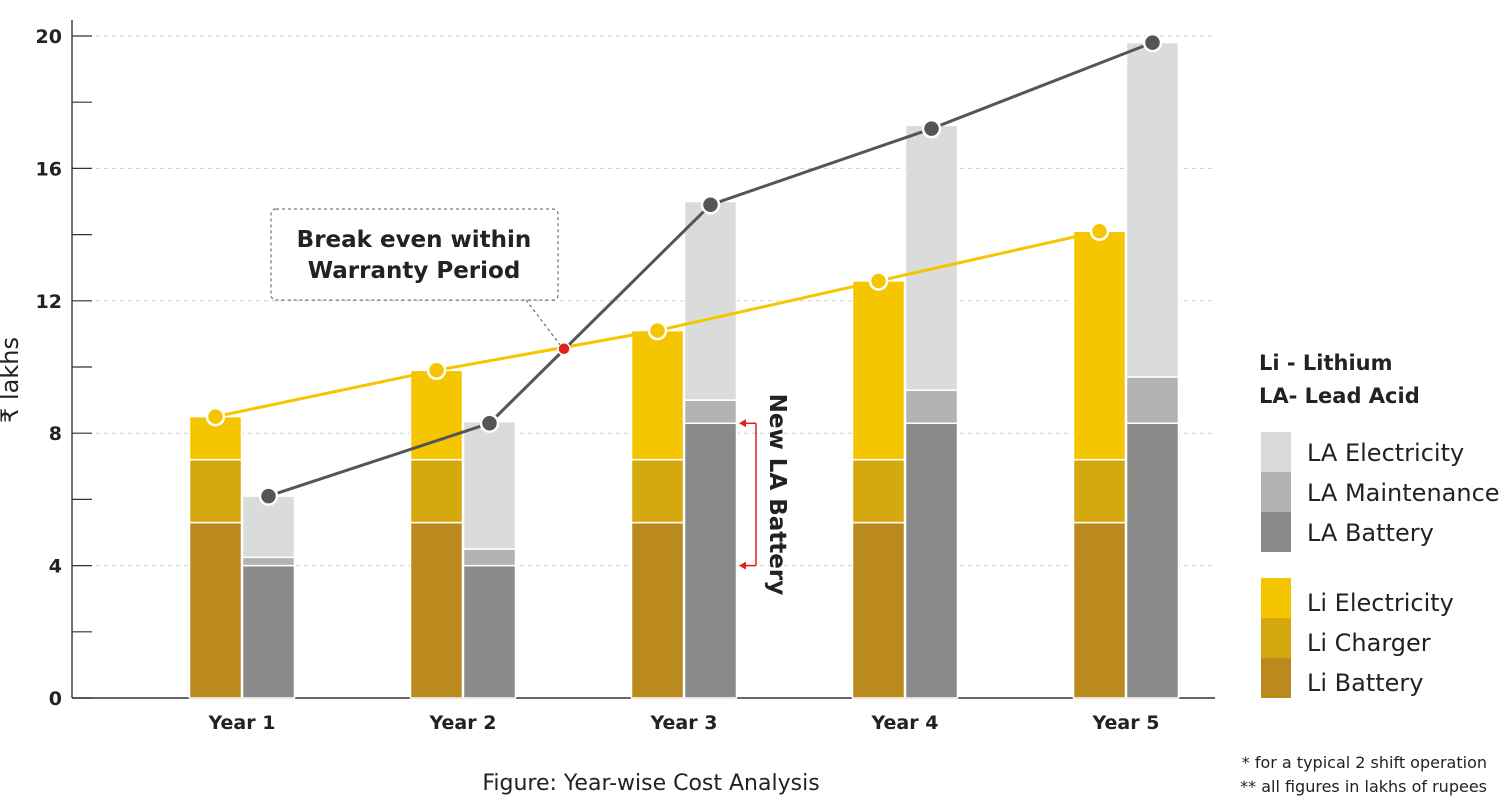 The height and width of the screenshot is (800, 1502). Describe the element at coordinates (414, 271) in the screenshot. I see `break-even-text: Warranty Period` at that location.